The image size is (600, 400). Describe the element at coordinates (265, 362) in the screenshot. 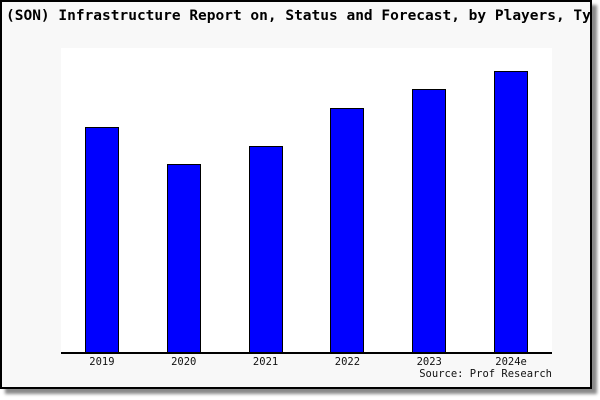

I see `x-tick-label-2021: 2021` at that location.